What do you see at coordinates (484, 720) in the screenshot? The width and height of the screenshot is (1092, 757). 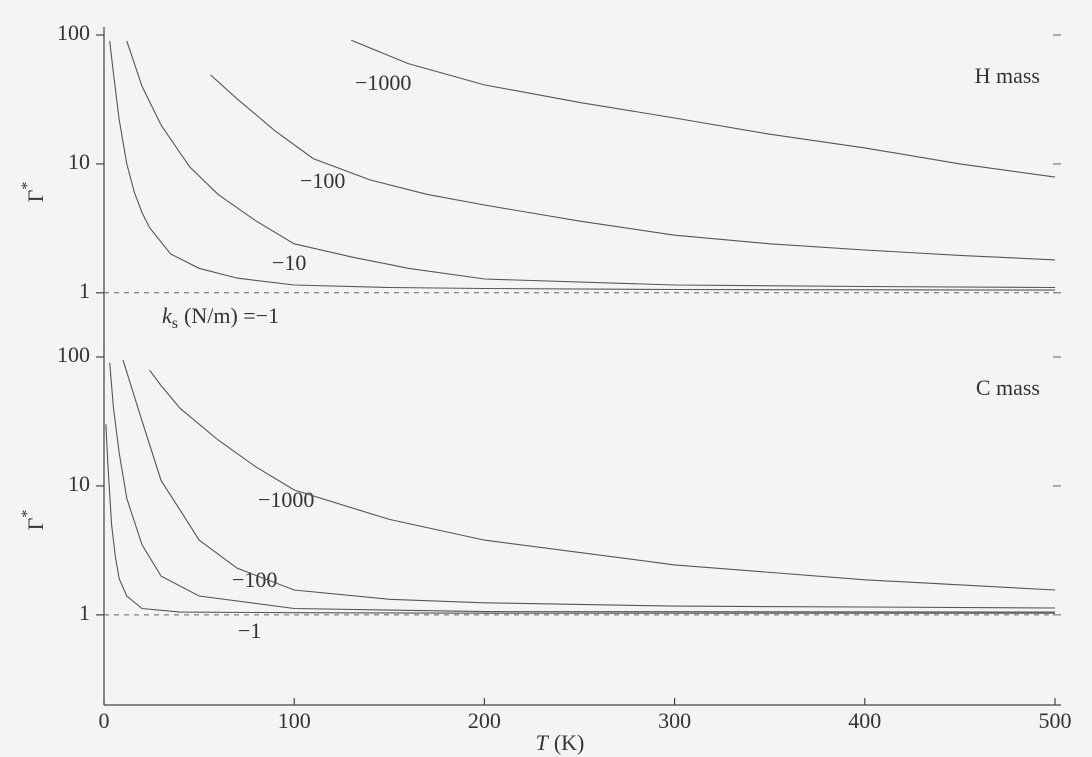 I see `x-tick-label: 200` at bounding box center [484, 720].